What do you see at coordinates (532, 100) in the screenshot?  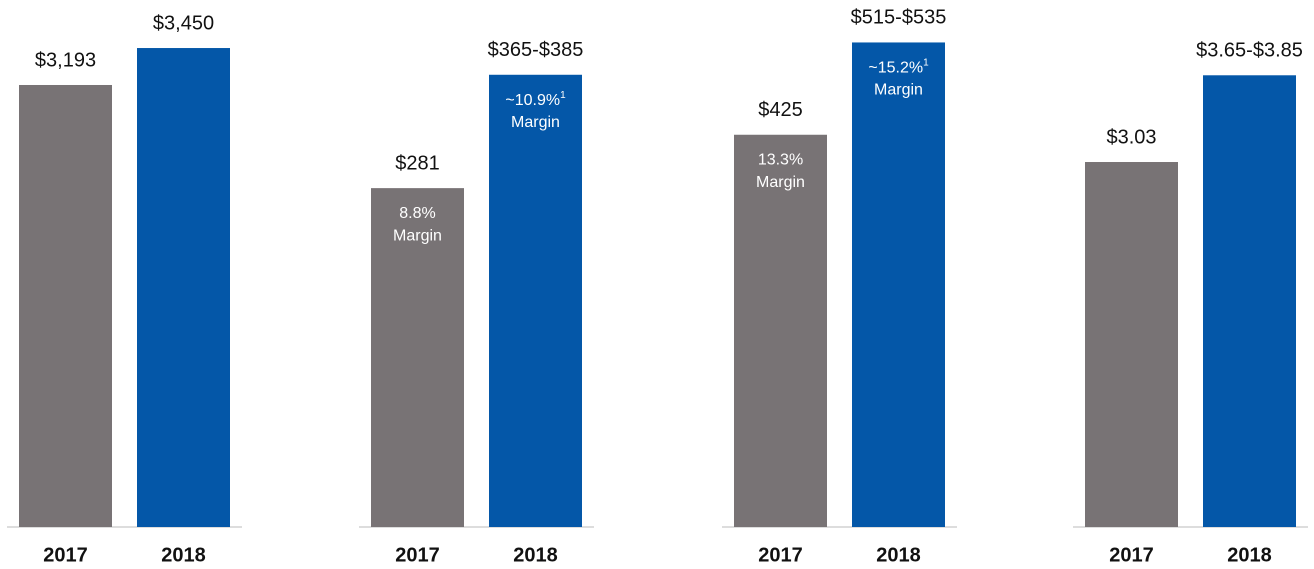 I see `margin-value: ~10.9%` at bounding box center [532, 100].